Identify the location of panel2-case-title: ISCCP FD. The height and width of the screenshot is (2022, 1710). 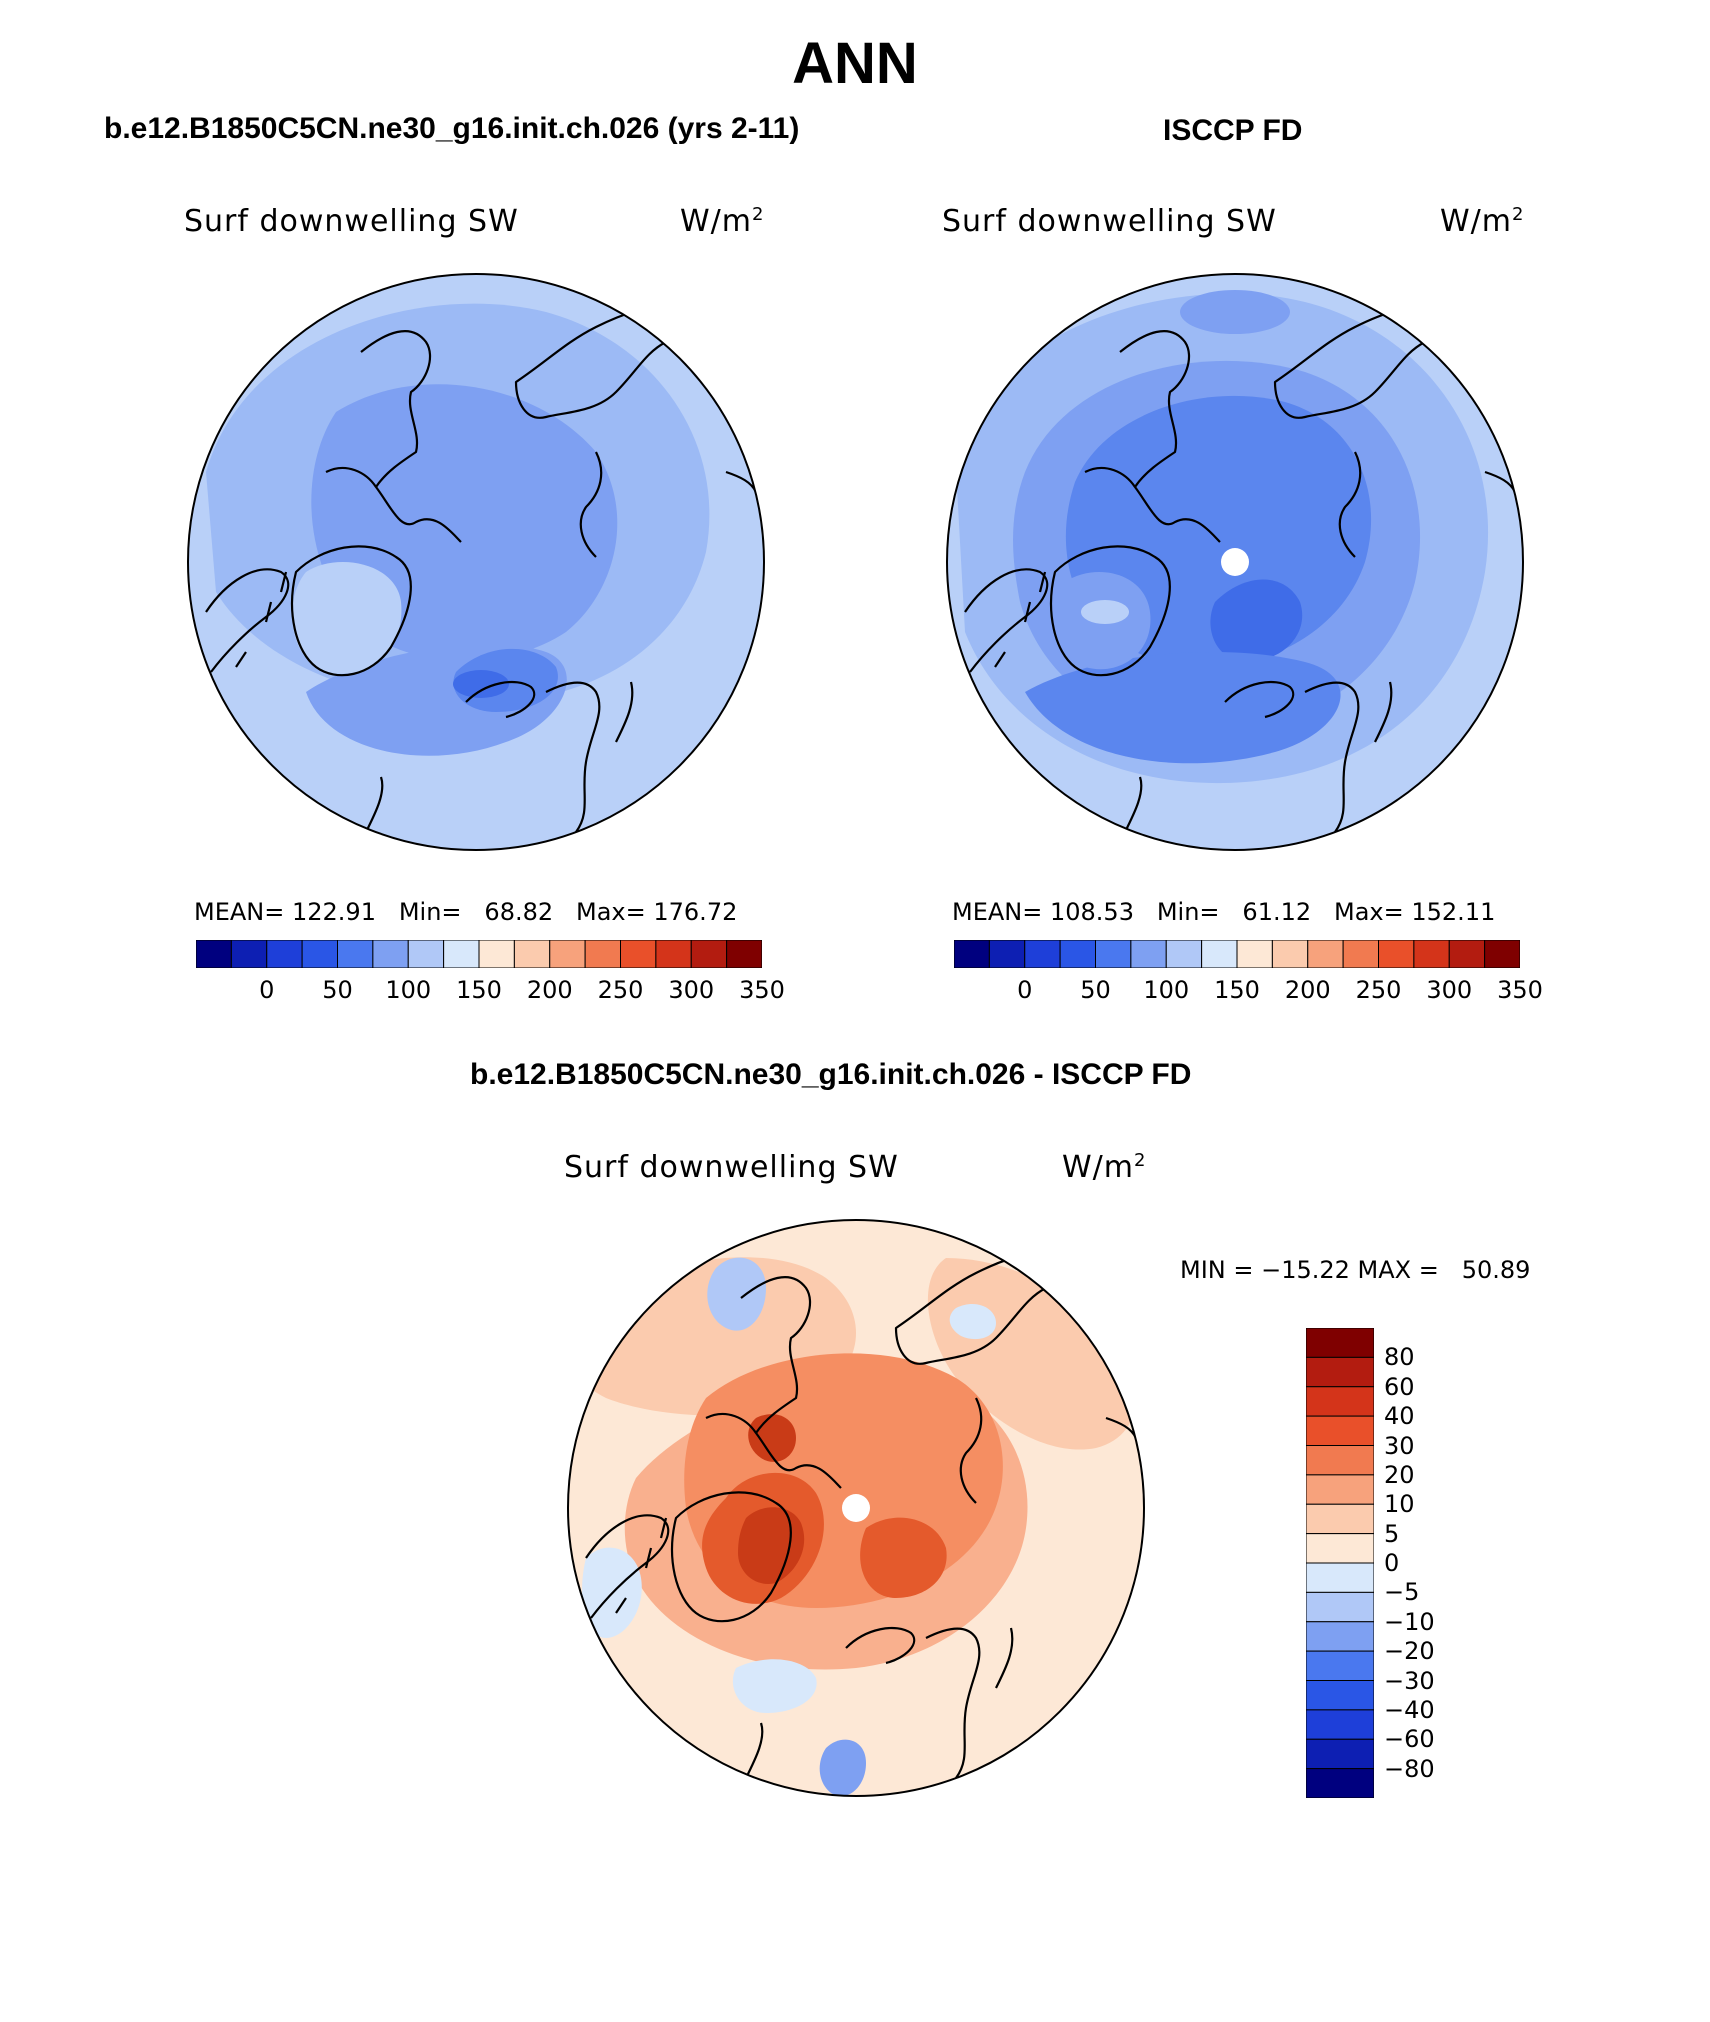
(1233, 130).